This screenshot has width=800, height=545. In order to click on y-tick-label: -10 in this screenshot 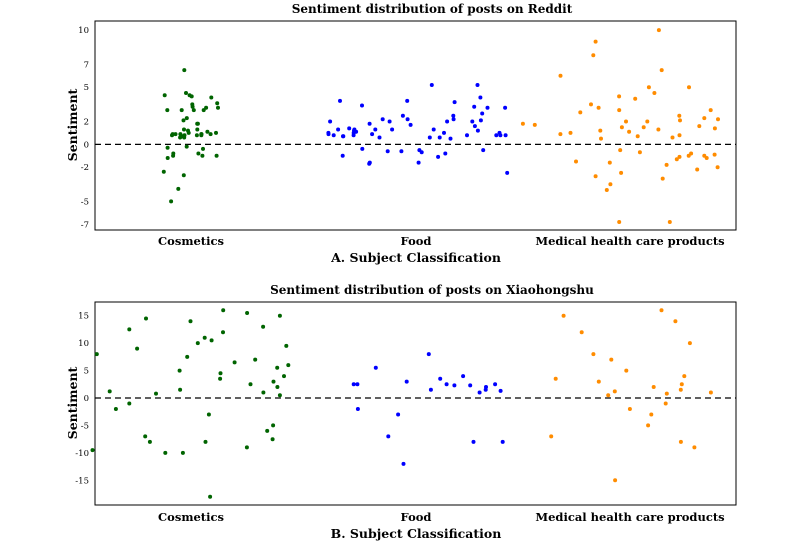, I will do `click(82, 454)`.